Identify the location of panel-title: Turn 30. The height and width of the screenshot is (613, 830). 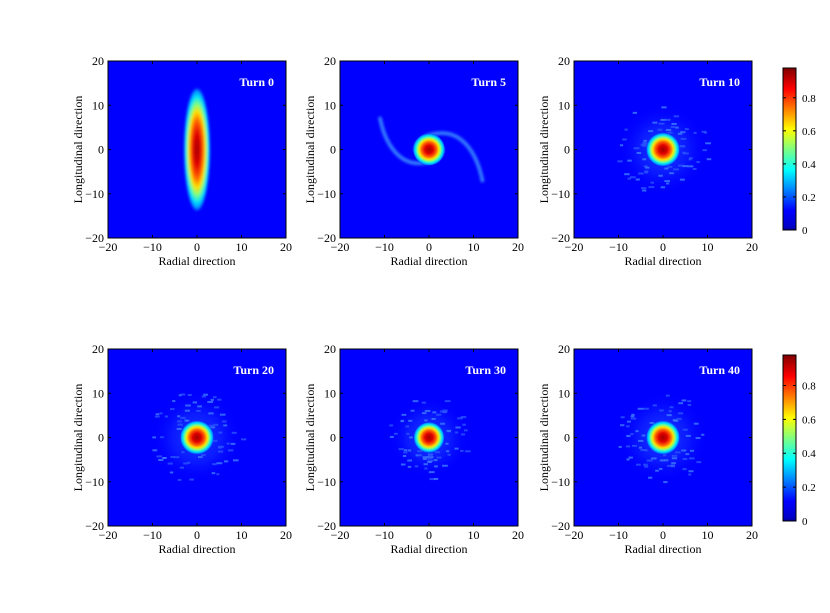
(485, 370).